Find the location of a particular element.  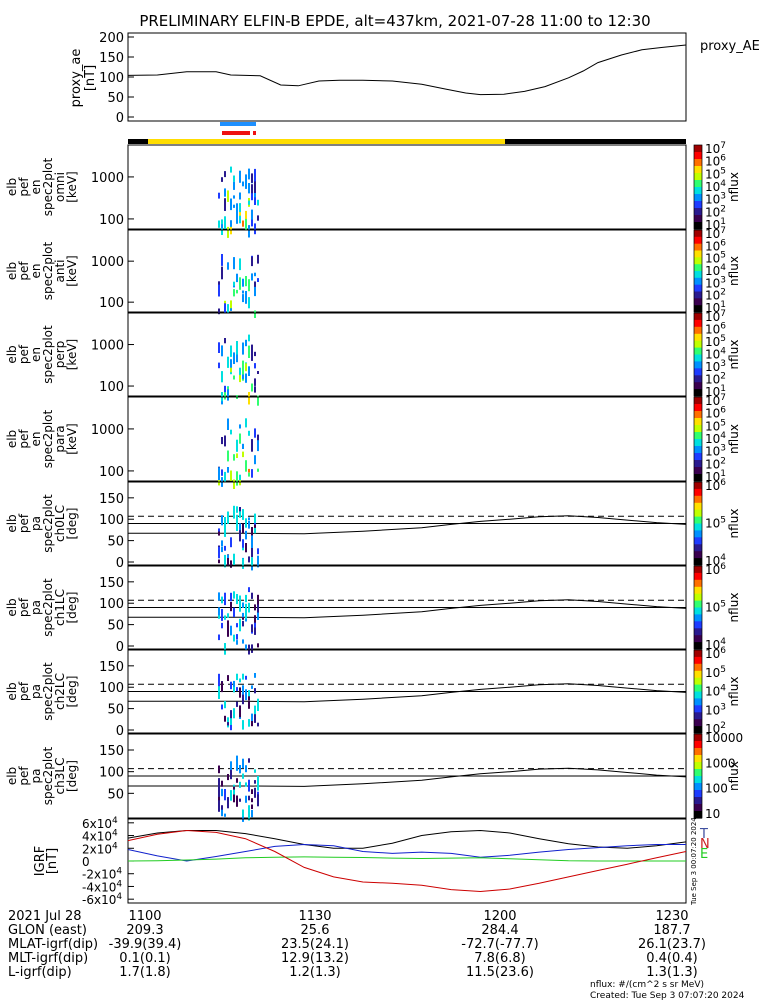

footer-row-label: GLON (east) is located at coordinates (47, 930).